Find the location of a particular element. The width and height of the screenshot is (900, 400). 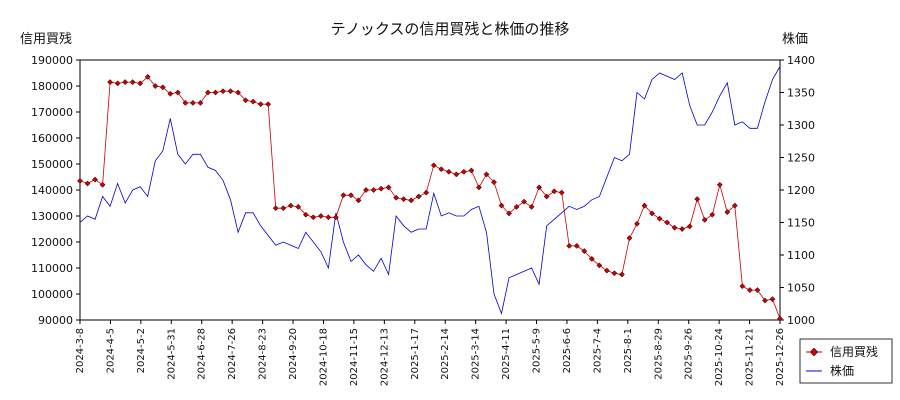

x-tick-label: 2025-1-17 is located at coordinates (415, 354).